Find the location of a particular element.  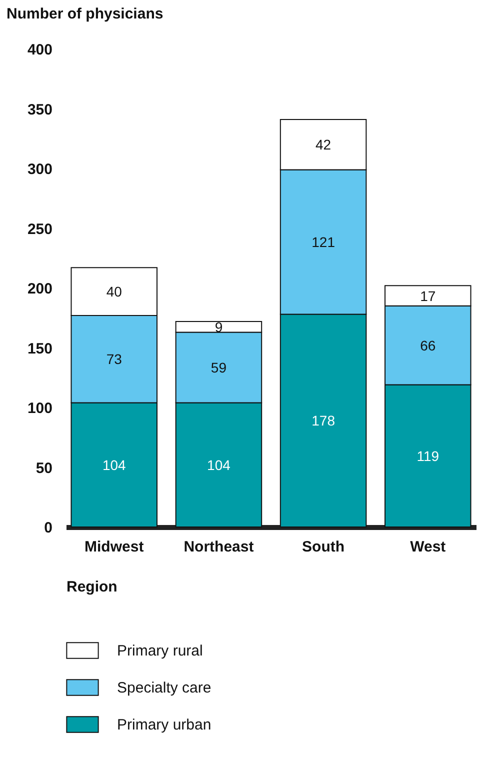

x-tick-label: West is located at coordinates (428, 547).